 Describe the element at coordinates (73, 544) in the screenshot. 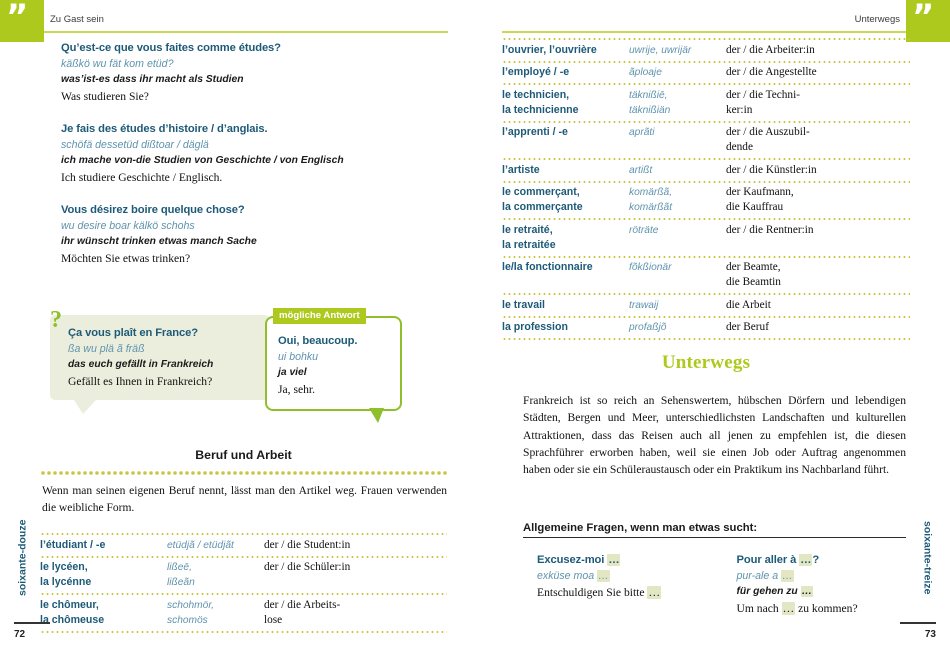

I see `french-line: l’étudiant / -e` at that location.